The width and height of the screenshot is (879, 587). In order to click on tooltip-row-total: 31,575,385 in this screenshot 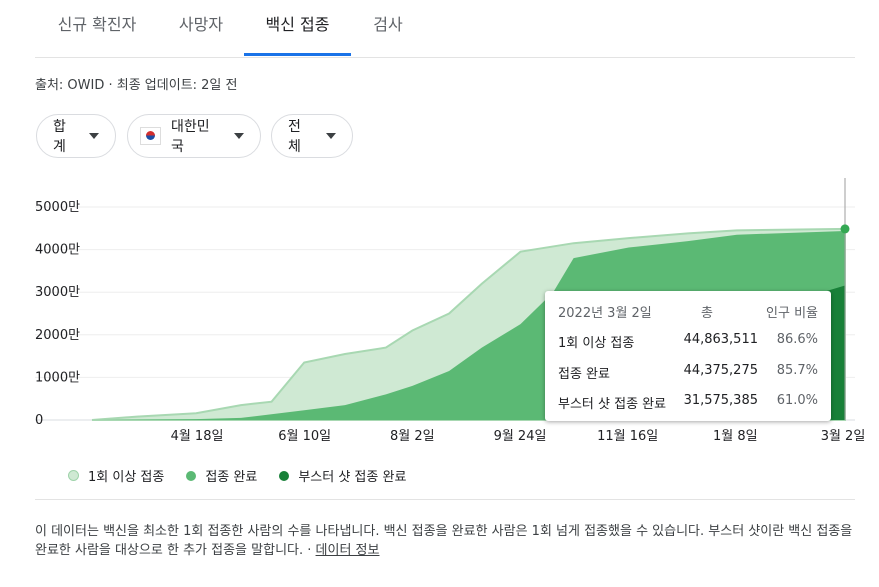, I will do `click(720, 400)`.